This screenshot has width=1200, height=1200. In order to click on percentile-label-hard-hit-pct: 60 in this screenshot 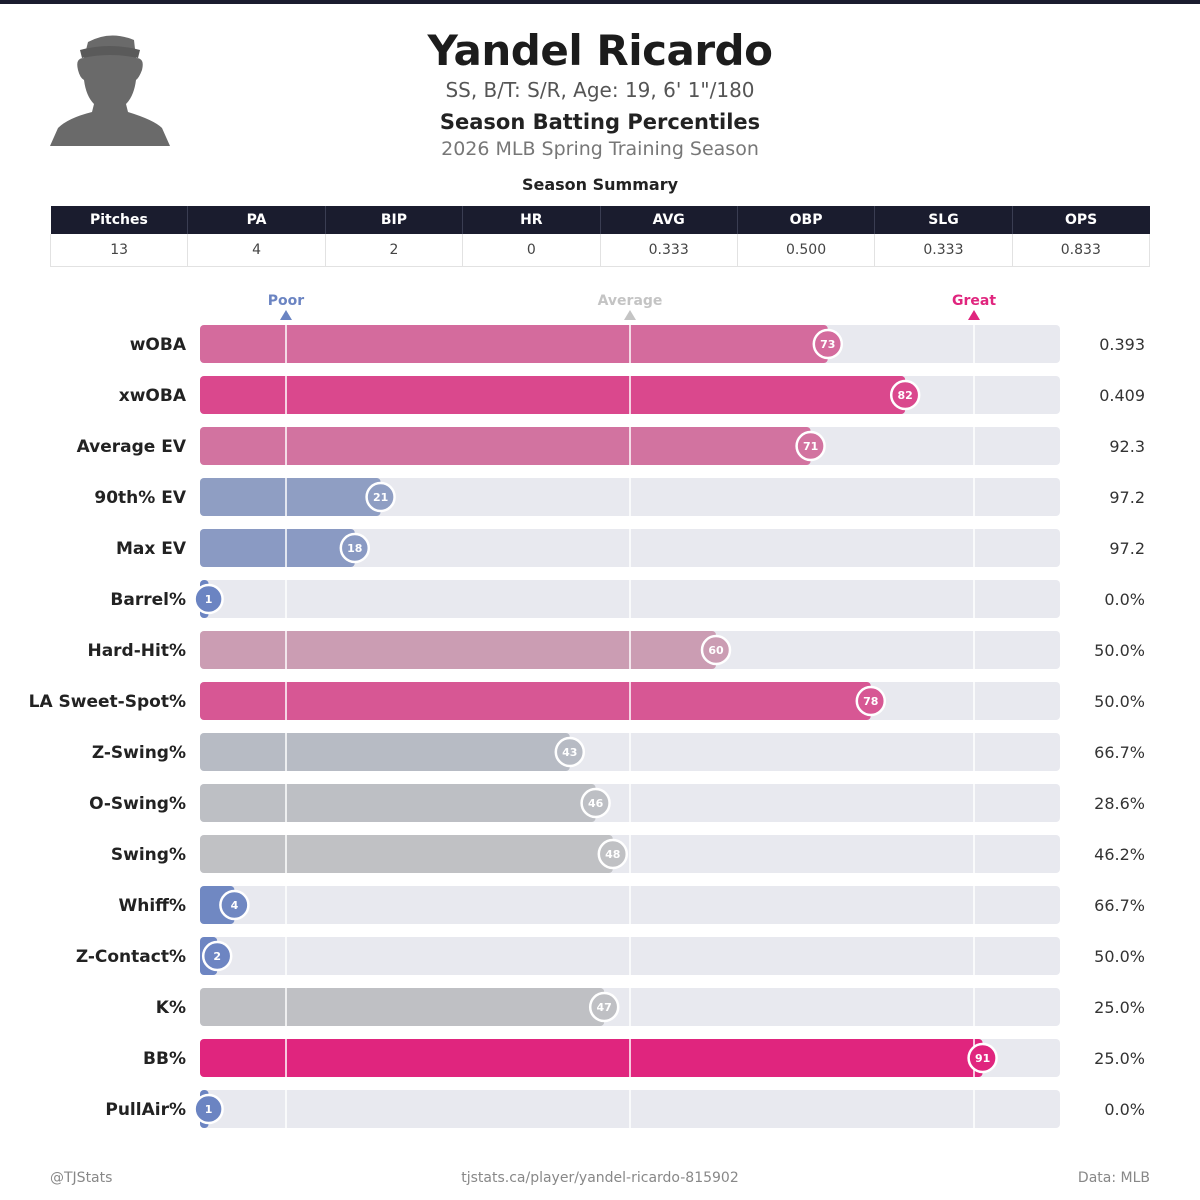, I will do `click(716, 650)`.